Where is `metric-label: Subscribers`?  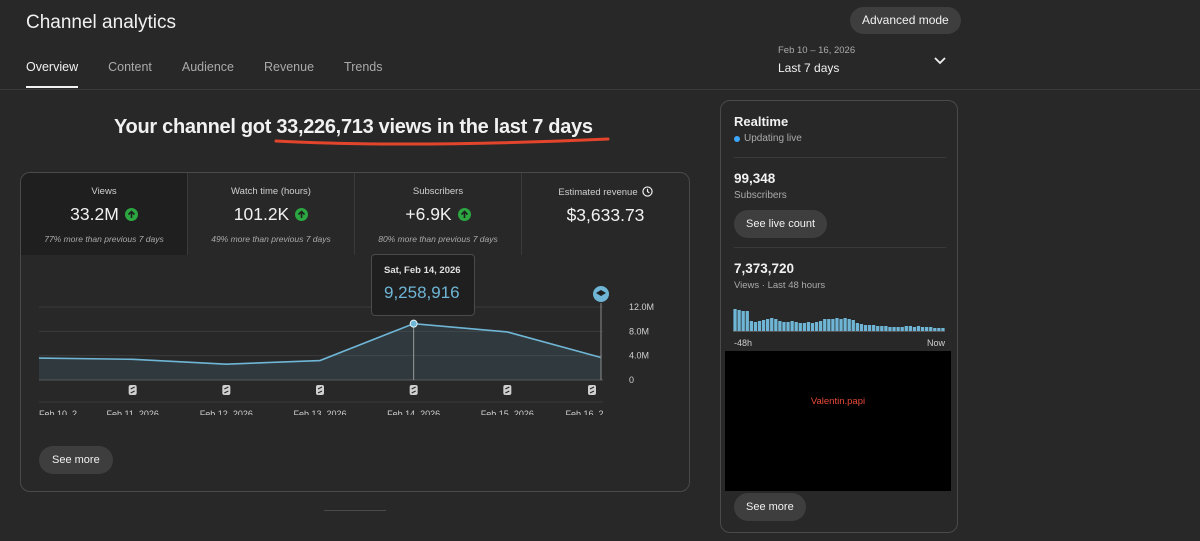
metric-label: Subscribers is located at coordinates (438, 191).